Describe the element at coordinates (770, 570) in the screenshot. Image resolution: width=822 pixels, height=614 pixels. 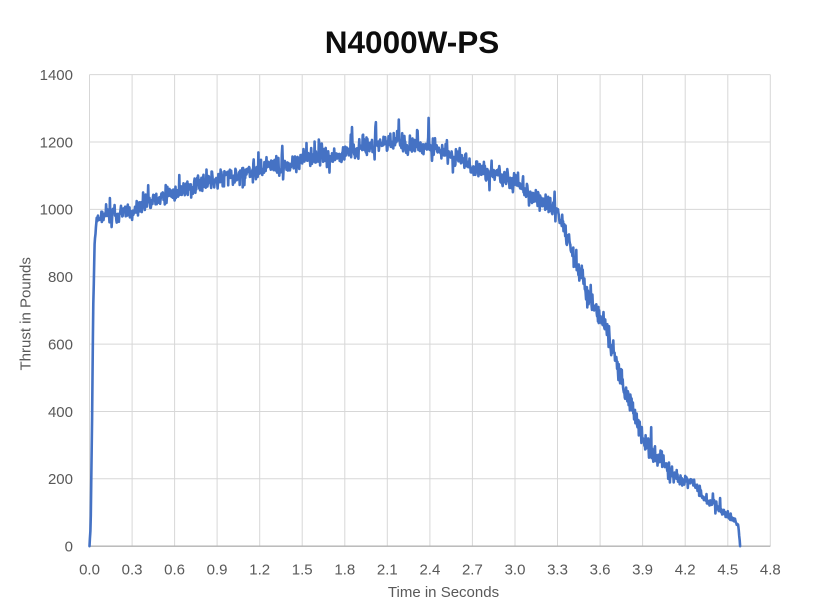
I see `svg-text: 4.8` at that location.